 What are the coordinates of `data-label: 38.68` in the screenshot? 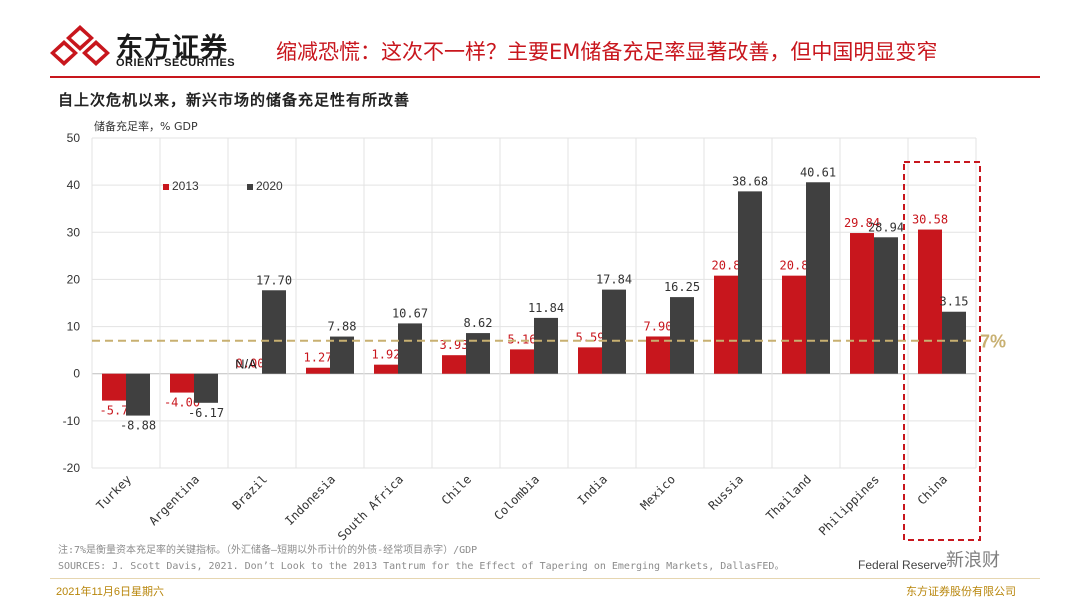 It's located at (750, 181).